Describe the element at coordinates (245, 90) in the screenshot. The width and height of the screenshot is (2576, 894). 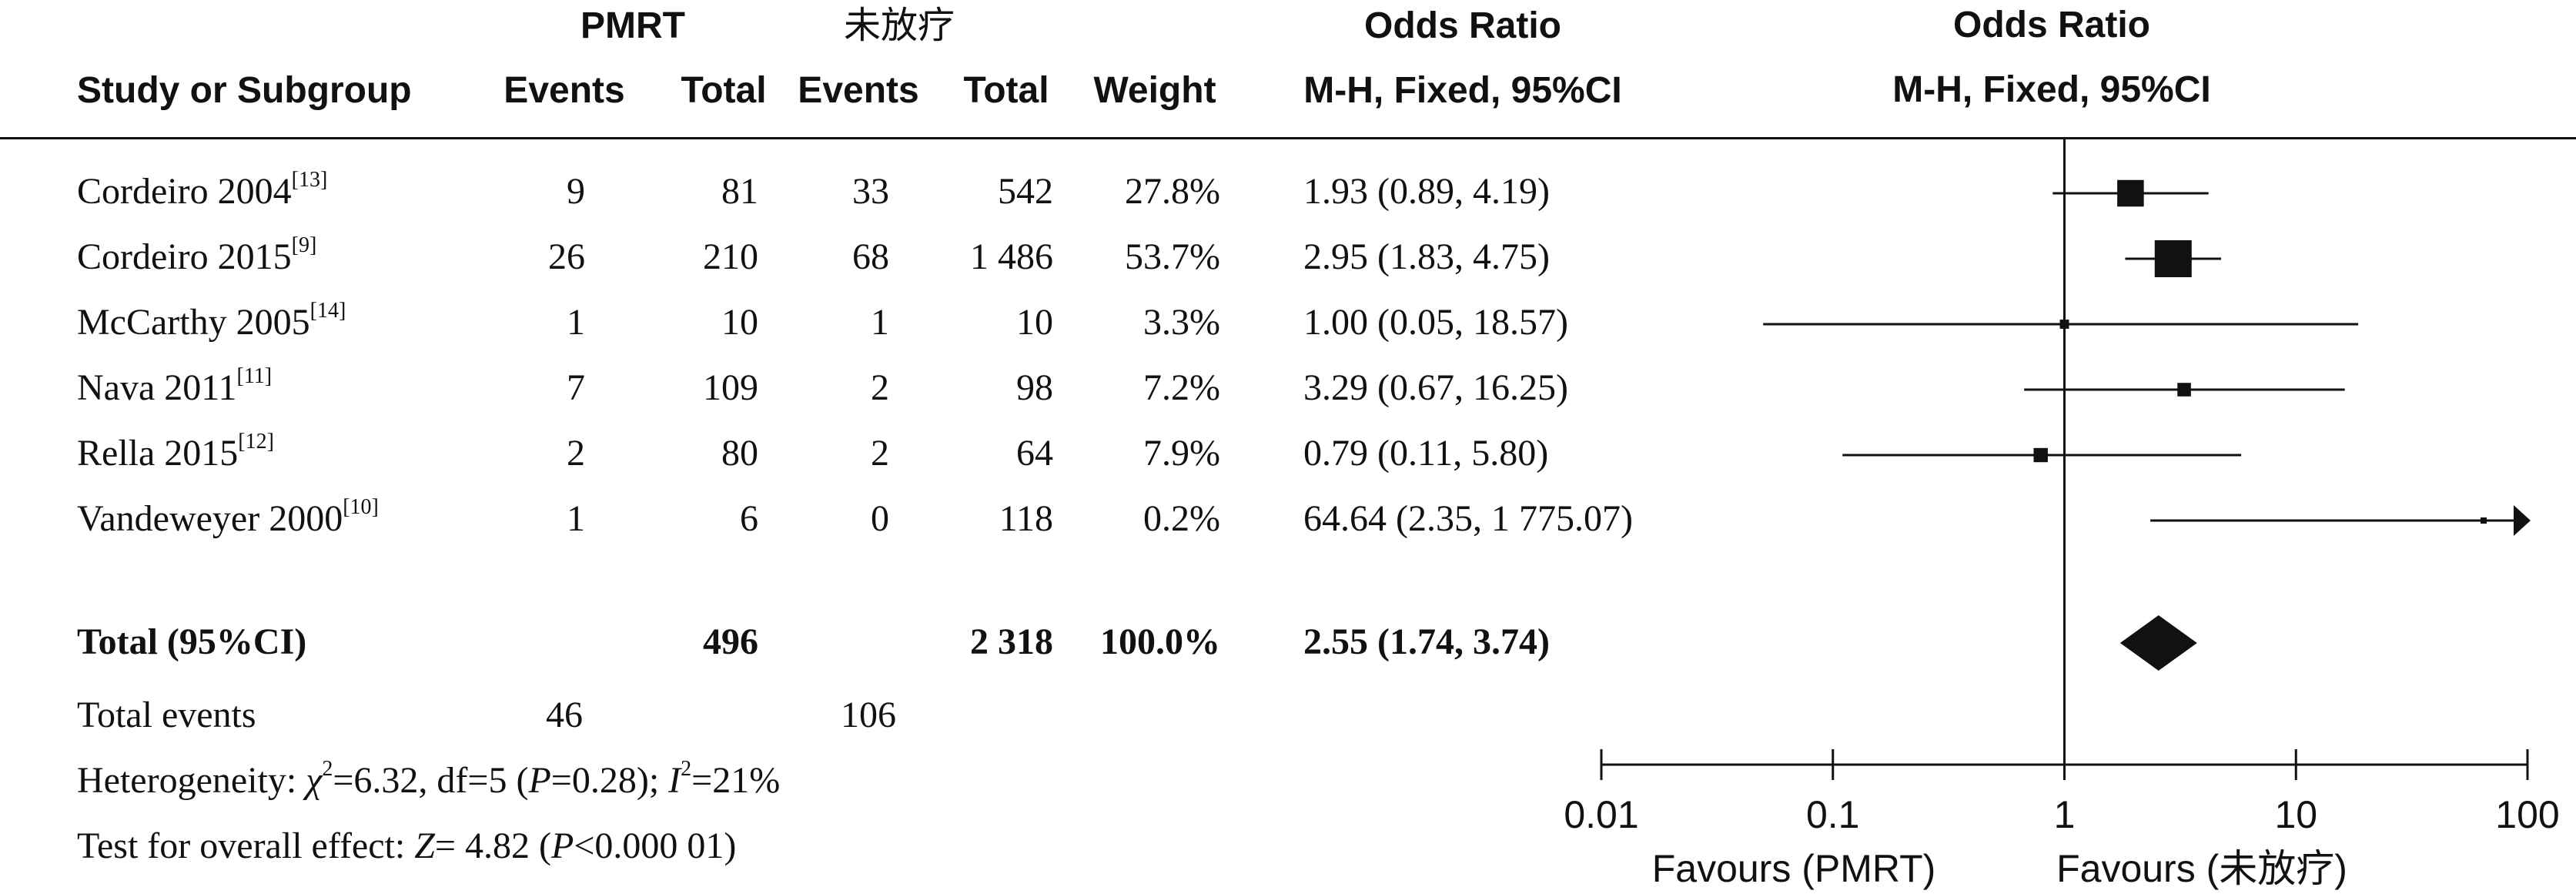
I see `study-header: Study or Subgroup` at that location.